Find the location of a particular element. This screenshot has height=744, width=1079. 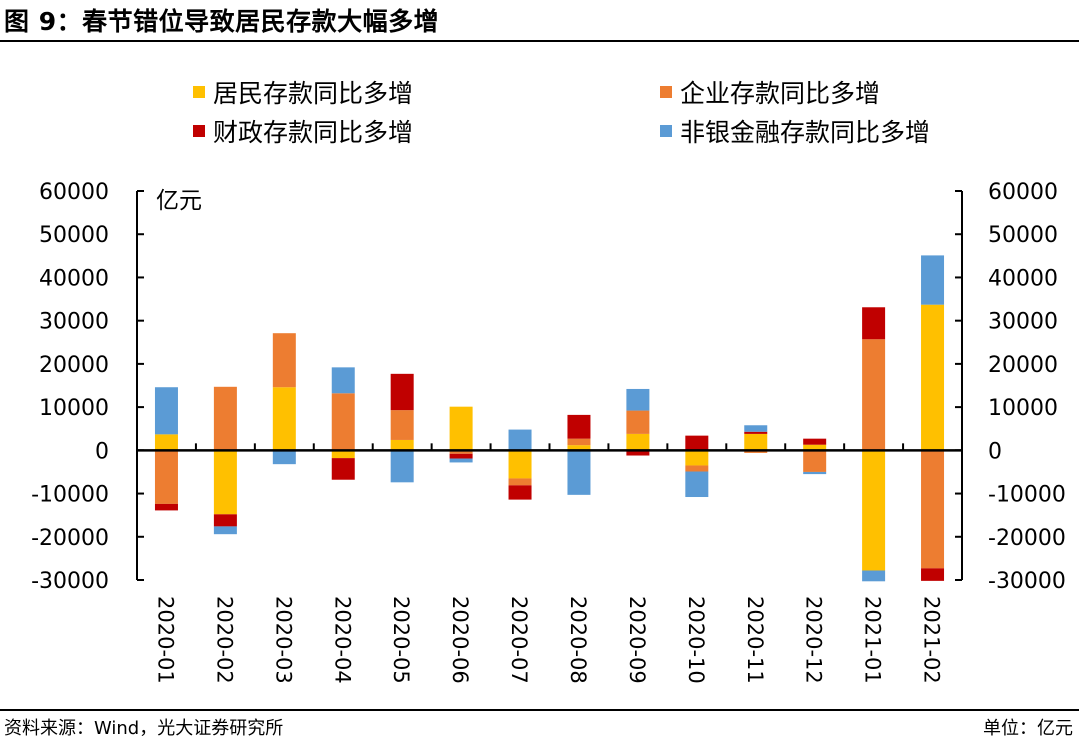

bar-segment-2020-06-s1 is located at coordinates (461, 452).